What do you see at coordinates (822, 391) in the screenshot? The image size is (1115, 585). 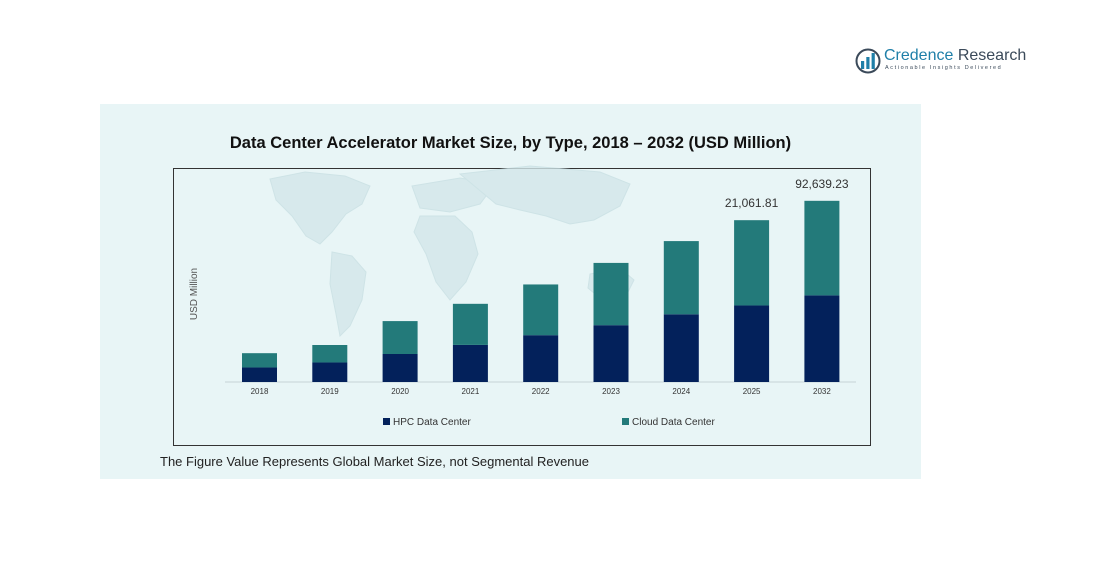 I see `x-tick-label-2032: 2032` at bounding box center [822, 391].